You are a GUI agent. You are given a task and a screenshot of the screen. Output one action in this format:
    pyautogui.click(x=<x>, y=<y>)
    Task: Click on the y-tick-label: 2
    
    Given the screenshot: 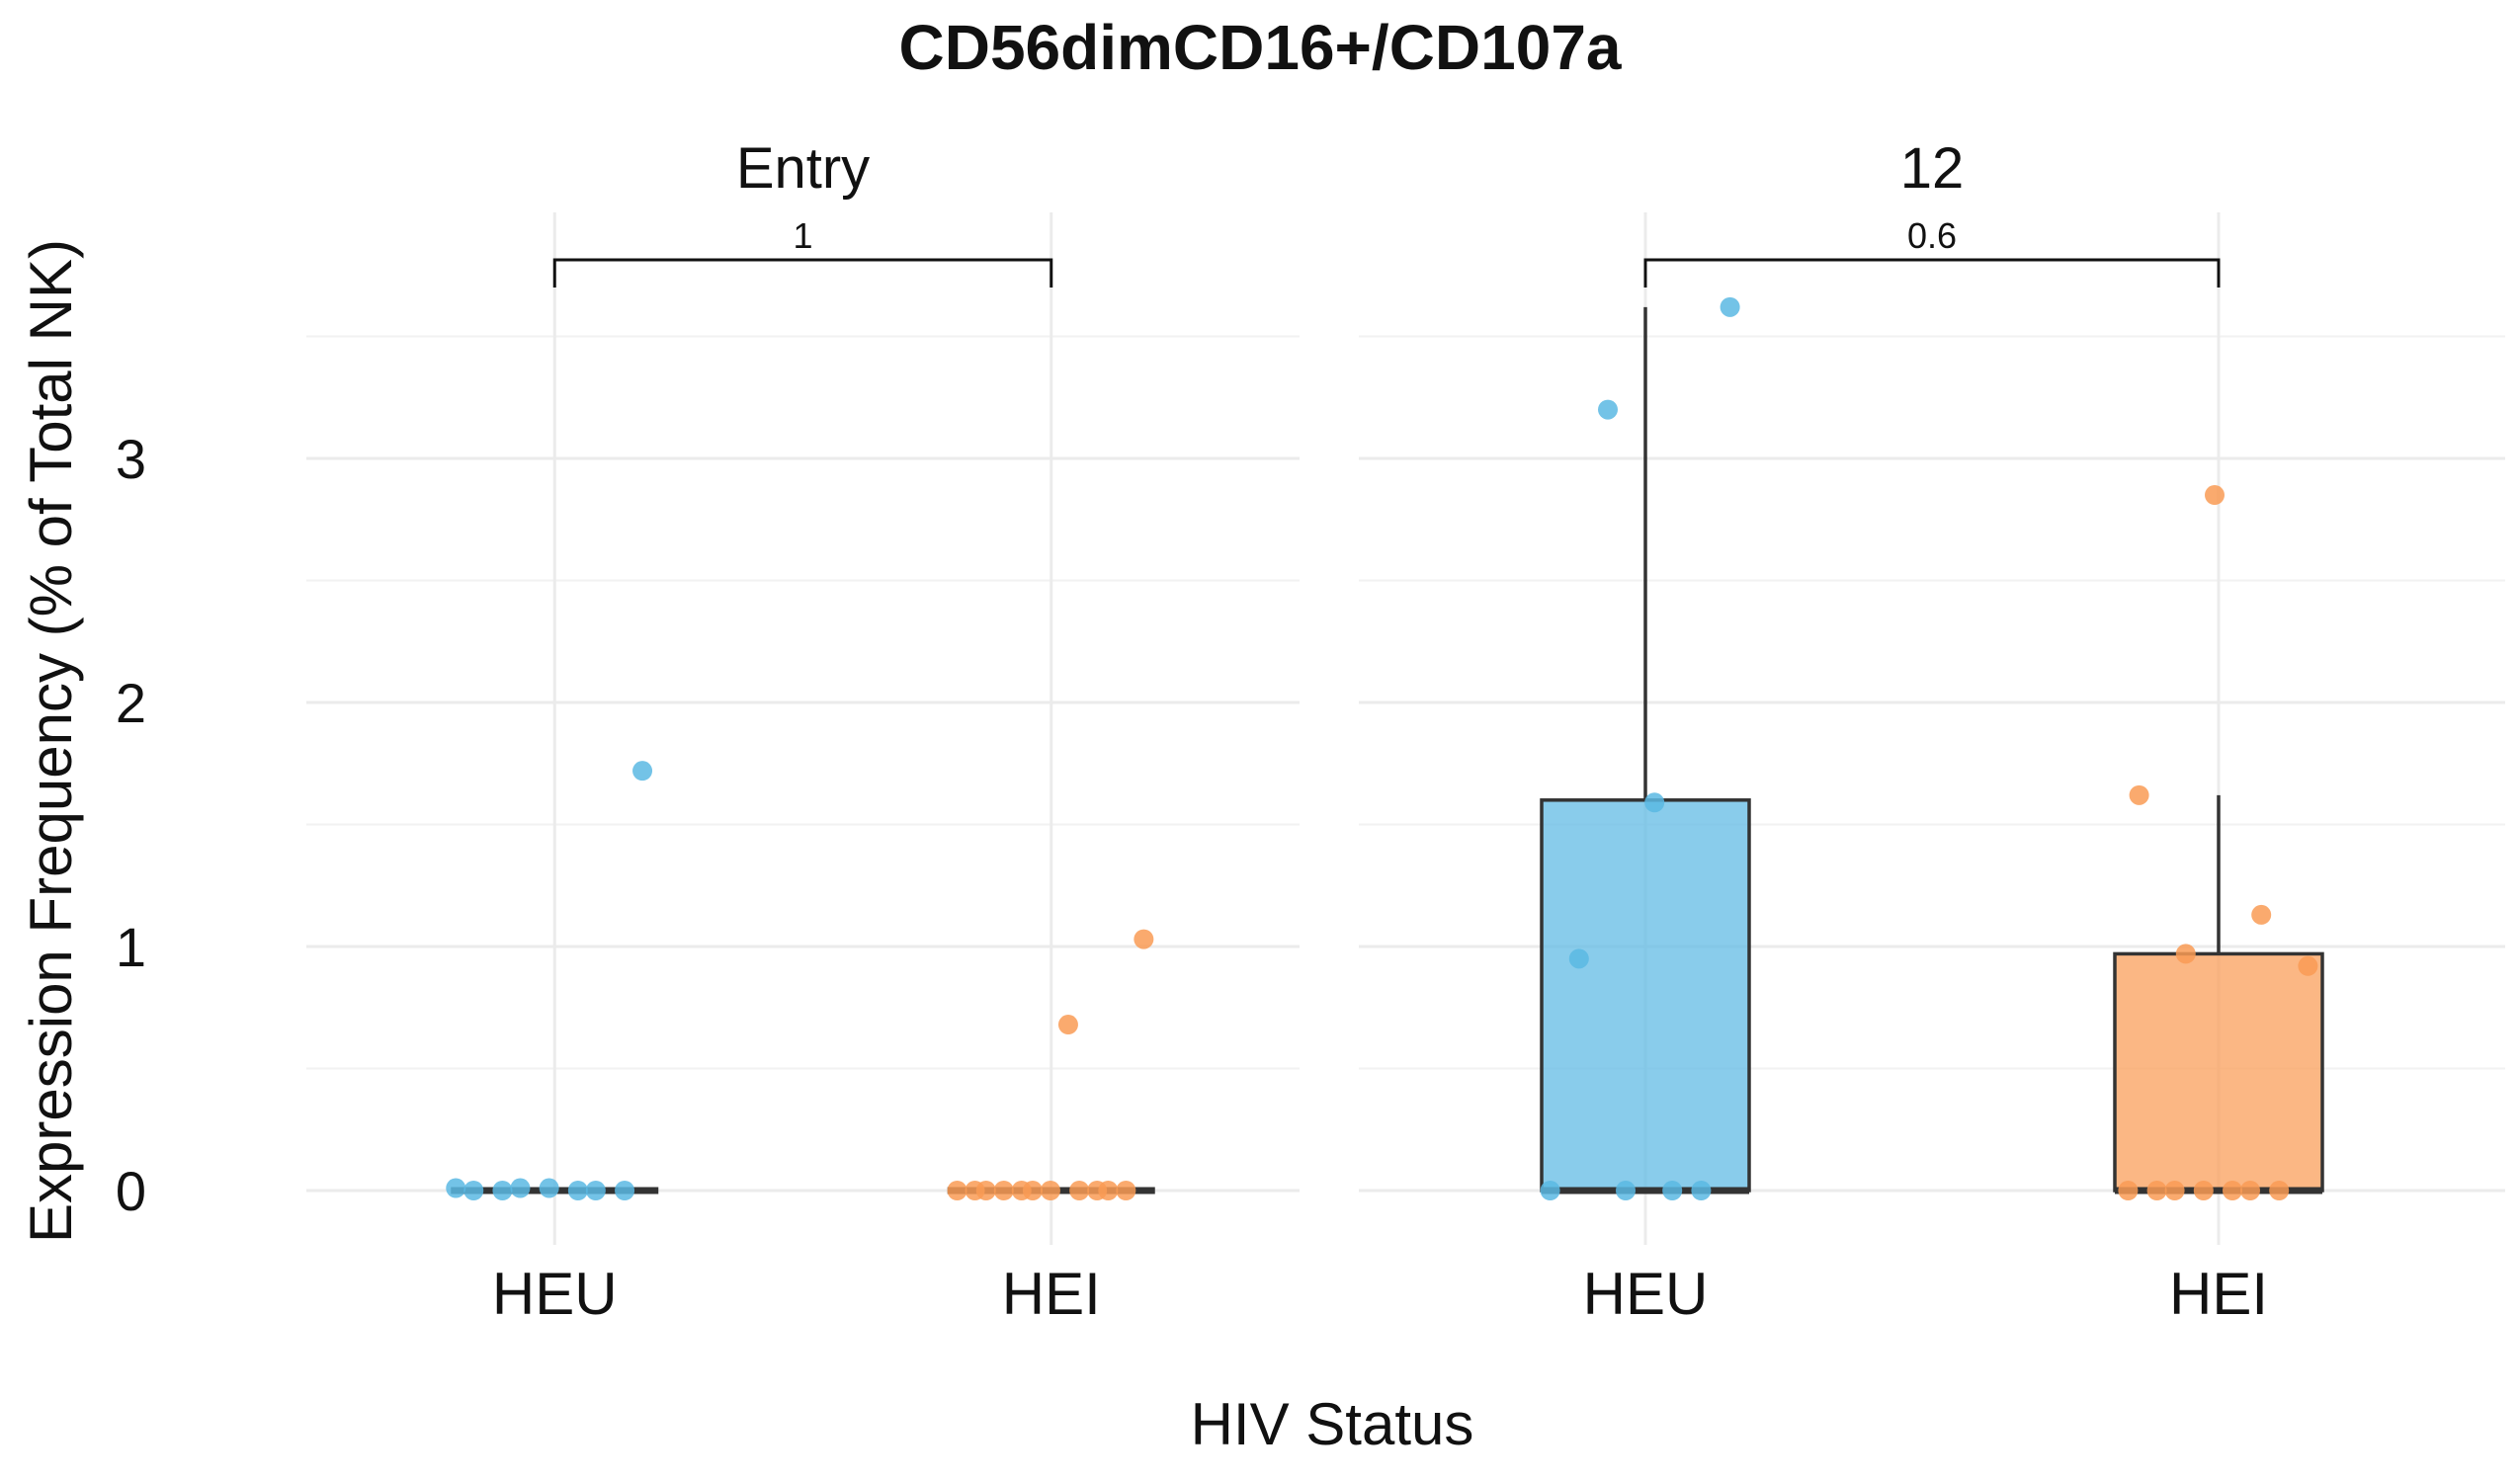 What is the action you would take?
    pyautogui.click(x=131, y=703)
    